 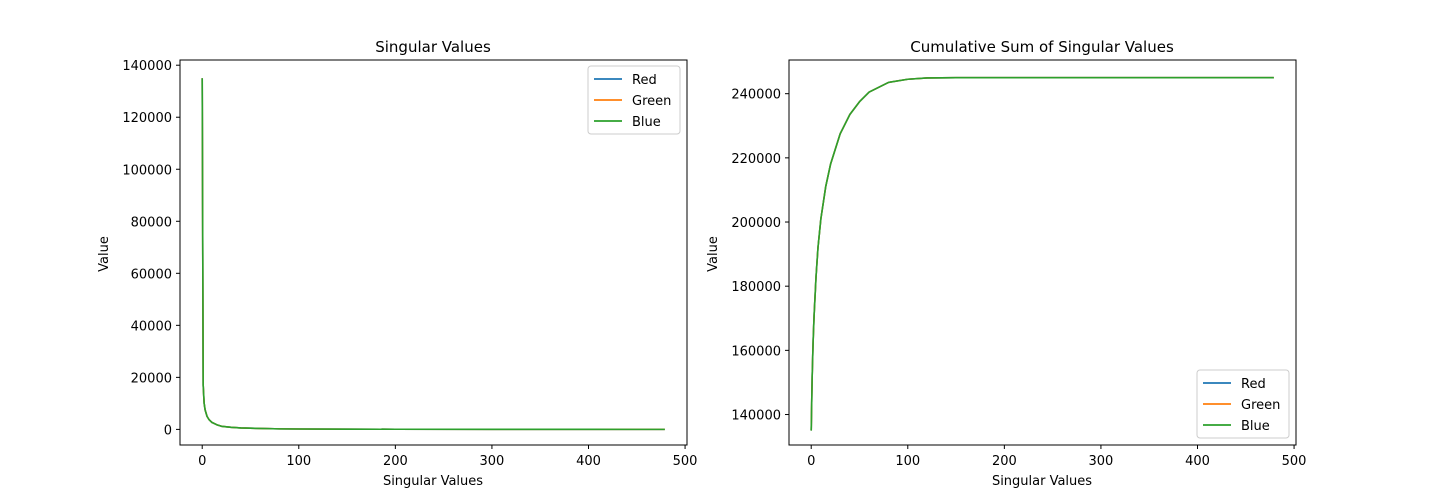 I want to click on y-tick-label: 20000, so click(x=151, y=378).